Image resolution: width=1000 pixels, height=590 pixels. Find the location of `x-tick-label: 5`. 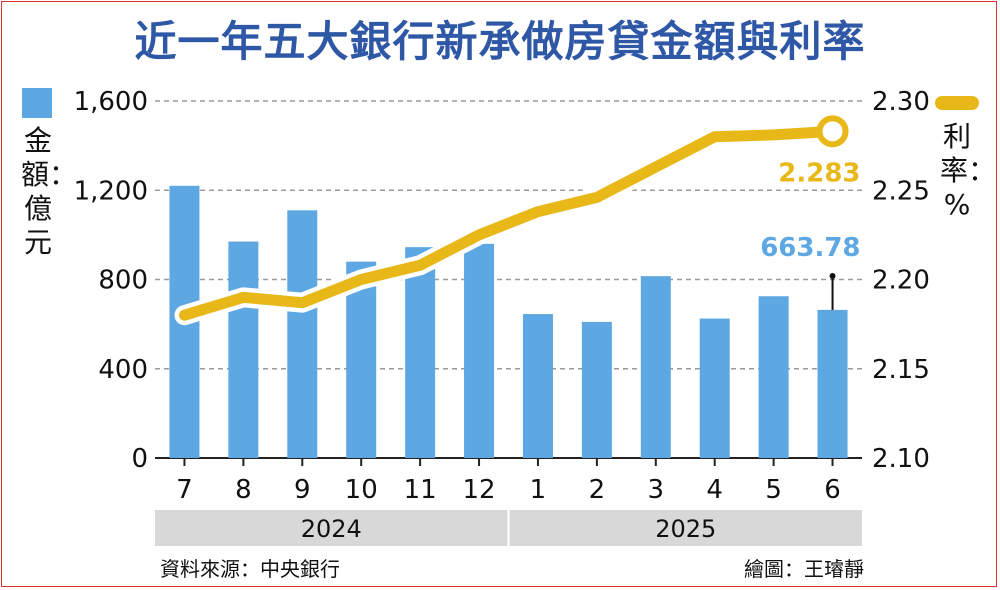

x-tick-label: 5 is located at coordinates (773, 490).